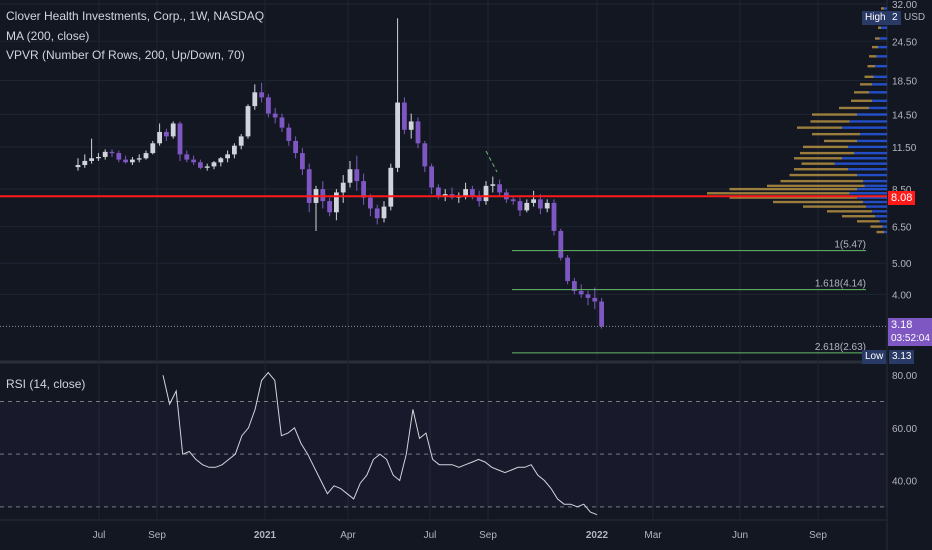 The image size is (932, 550). I want to click on rsi-line, so click(380, 443).